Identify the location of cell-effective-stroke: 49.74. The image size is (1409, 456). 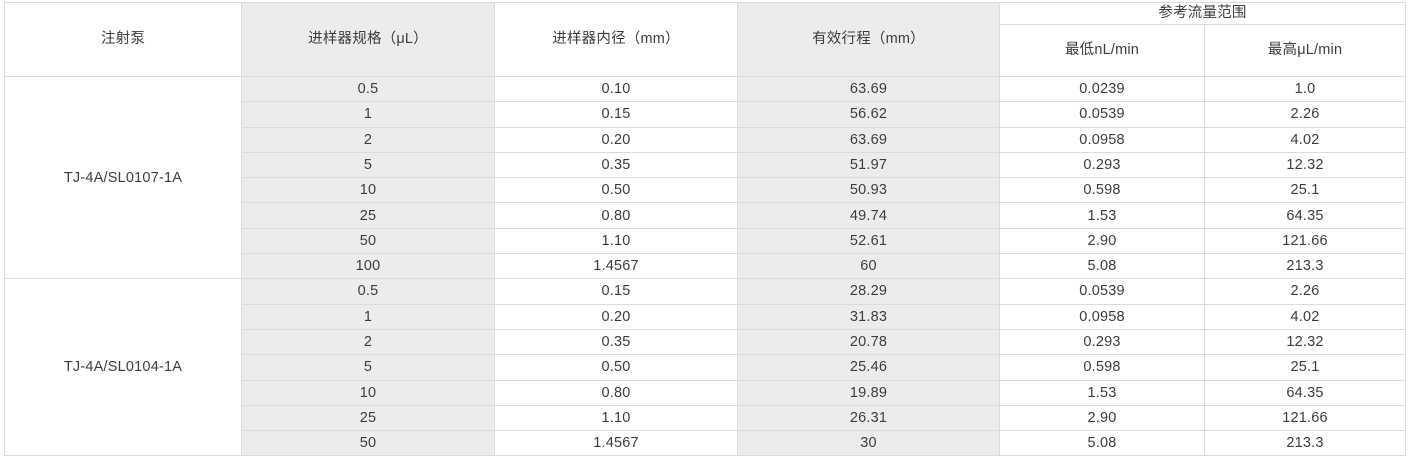
(868, 215).